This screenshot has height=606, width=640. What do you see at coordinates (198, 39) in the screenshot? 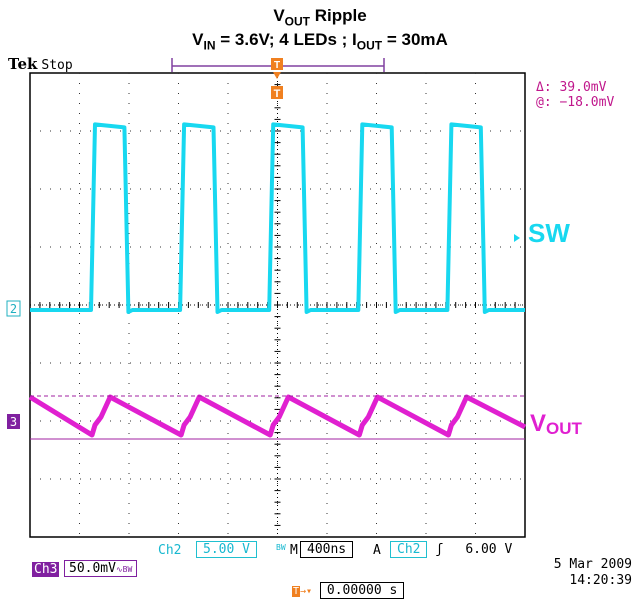
I see `sub-part-0: V` at bounding box center [198, 39].